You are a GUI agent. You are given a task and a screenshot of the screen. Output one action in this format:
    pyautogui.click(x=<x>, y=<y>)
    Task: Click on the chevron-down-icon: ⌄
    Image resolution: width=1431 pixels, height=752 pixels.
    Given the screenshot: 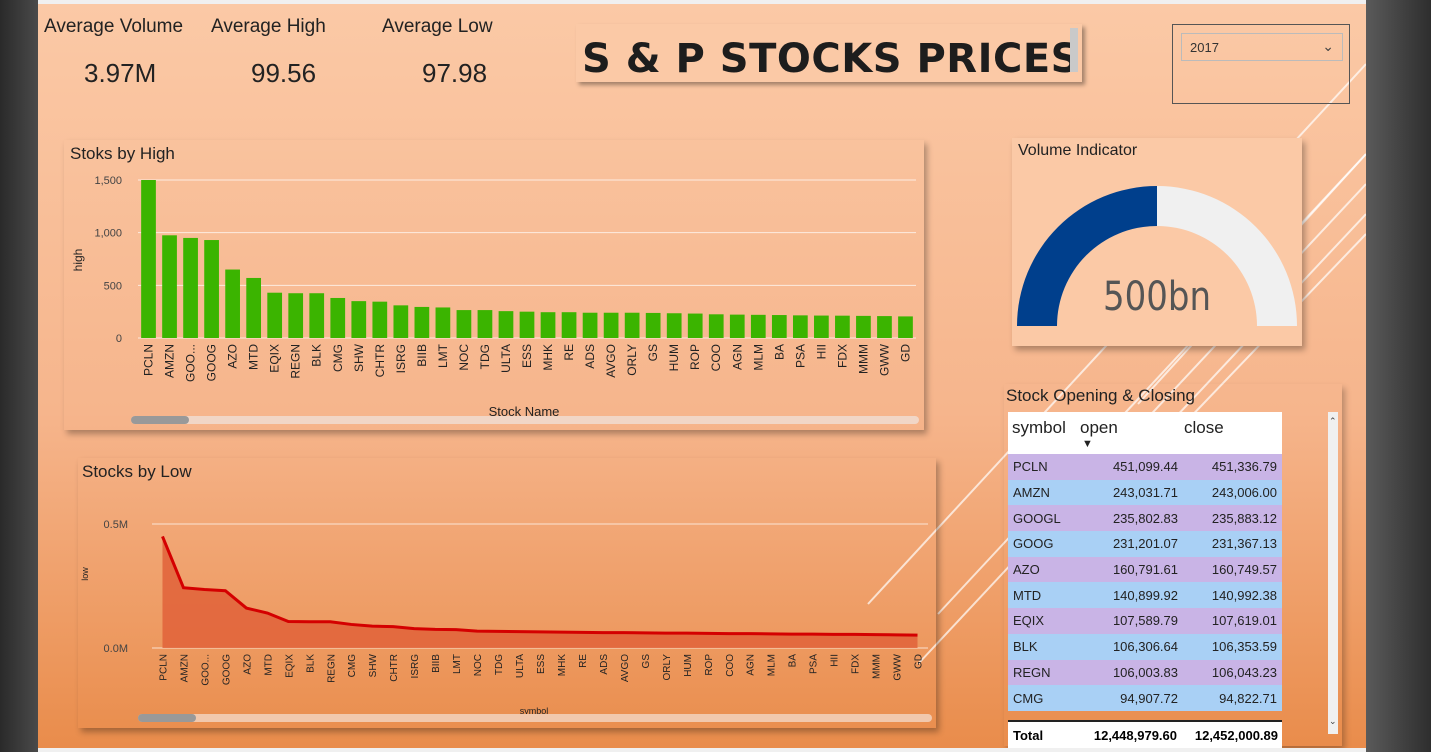 What is the action you would take?
    pyautogui.click(x=1328, y=46)
    